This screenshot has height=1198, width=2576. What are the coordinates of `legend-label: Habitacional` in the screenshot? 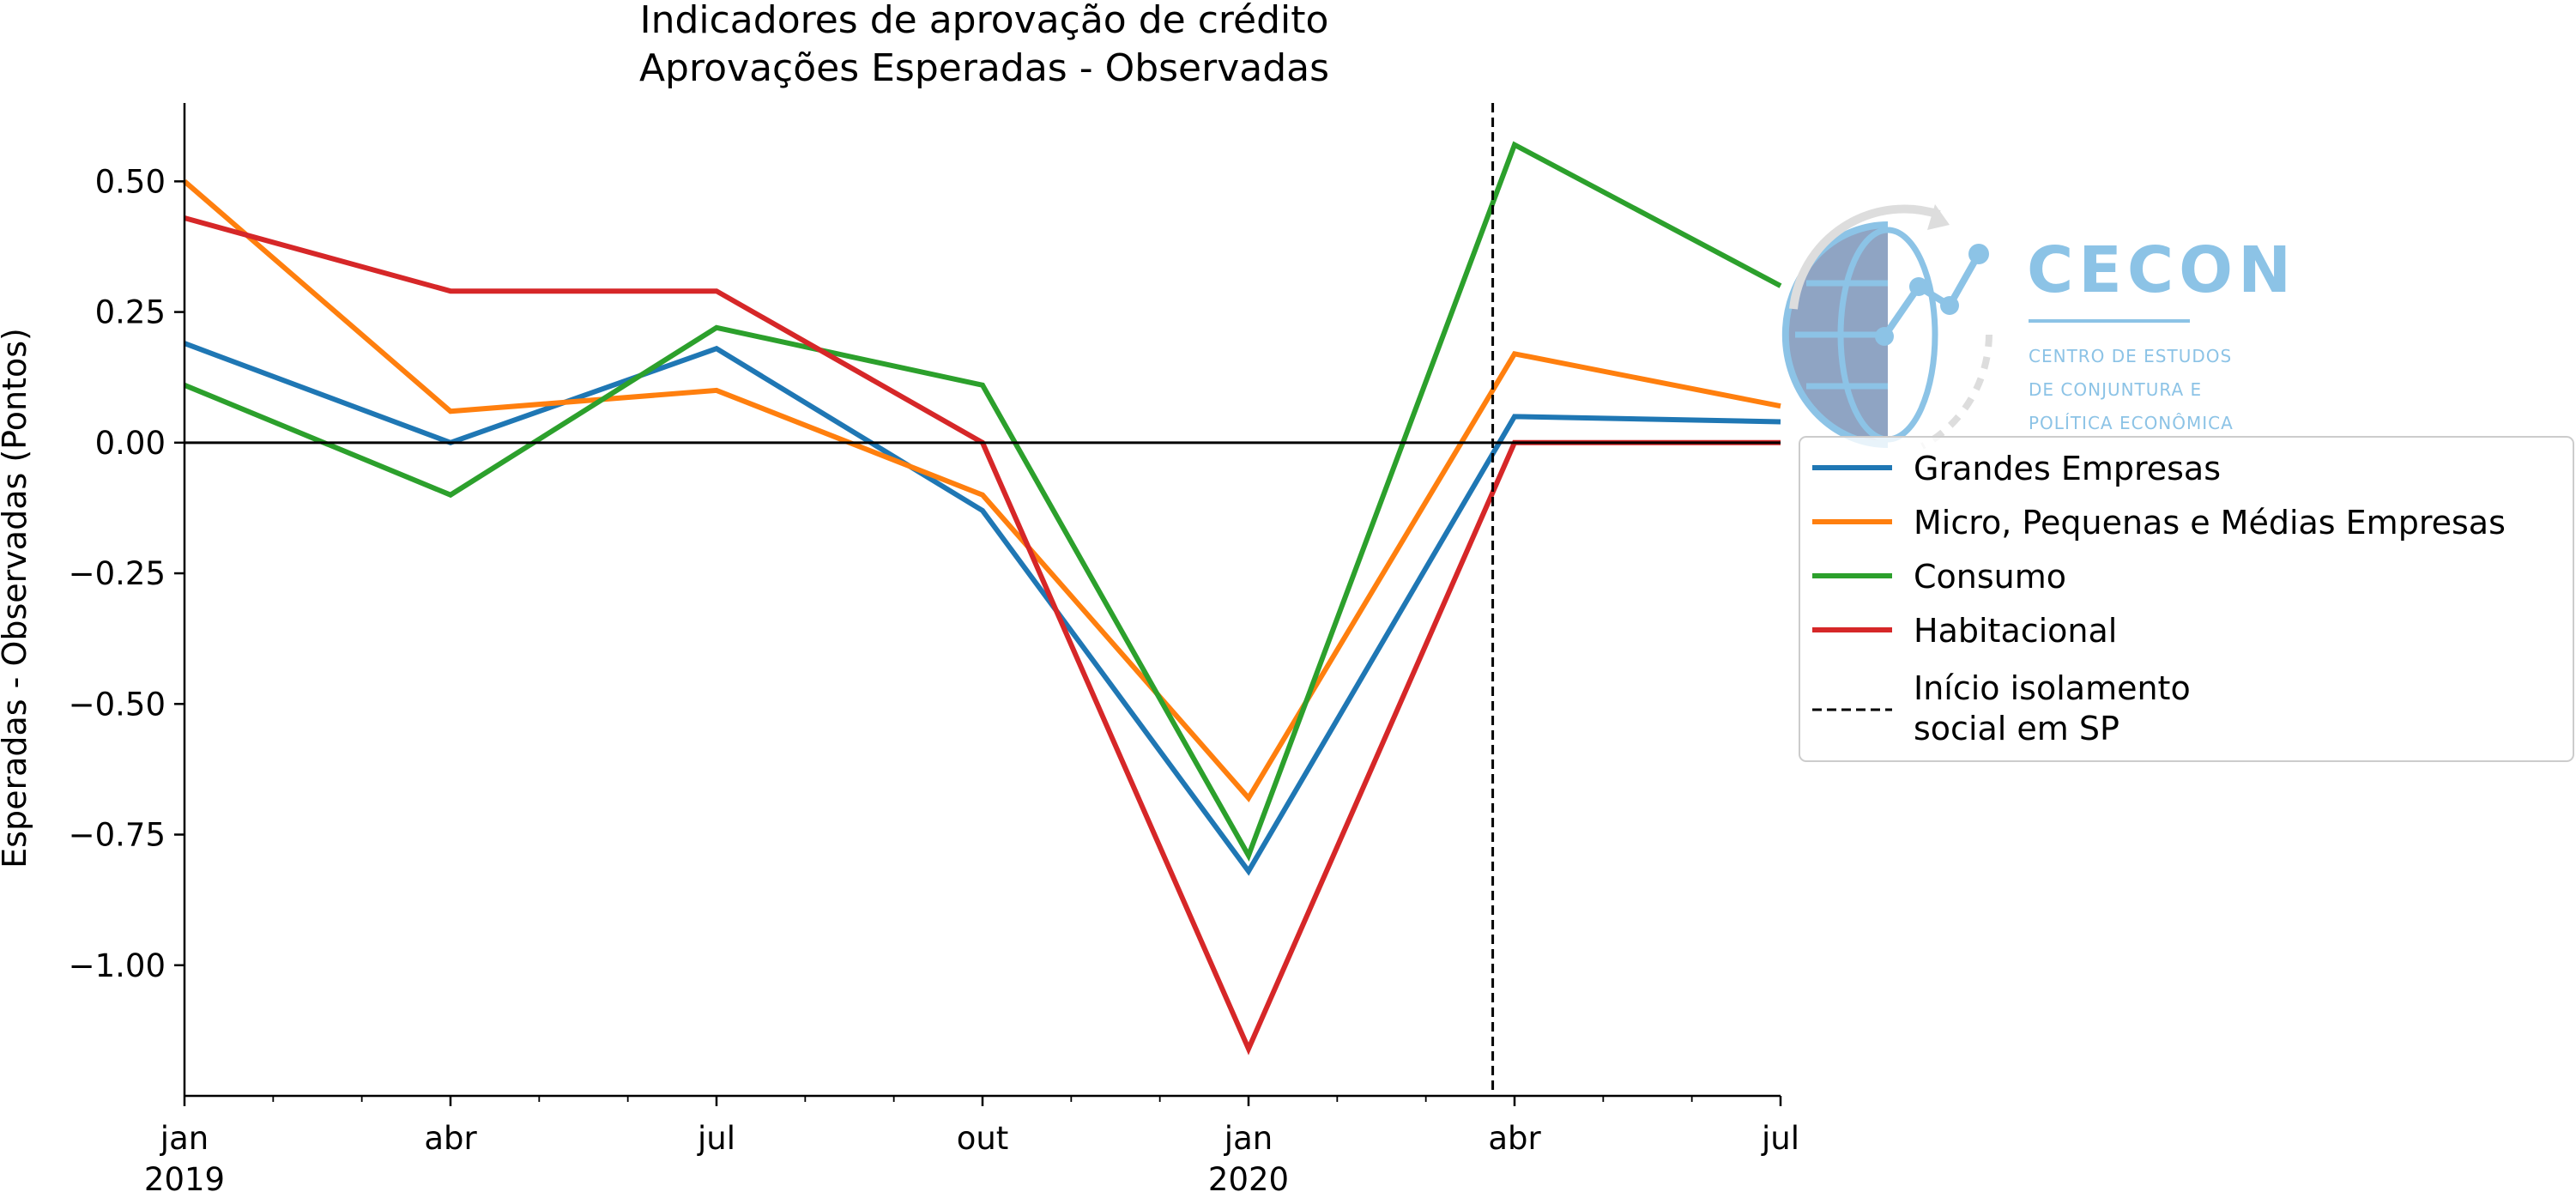 It's located at (2015, 631).